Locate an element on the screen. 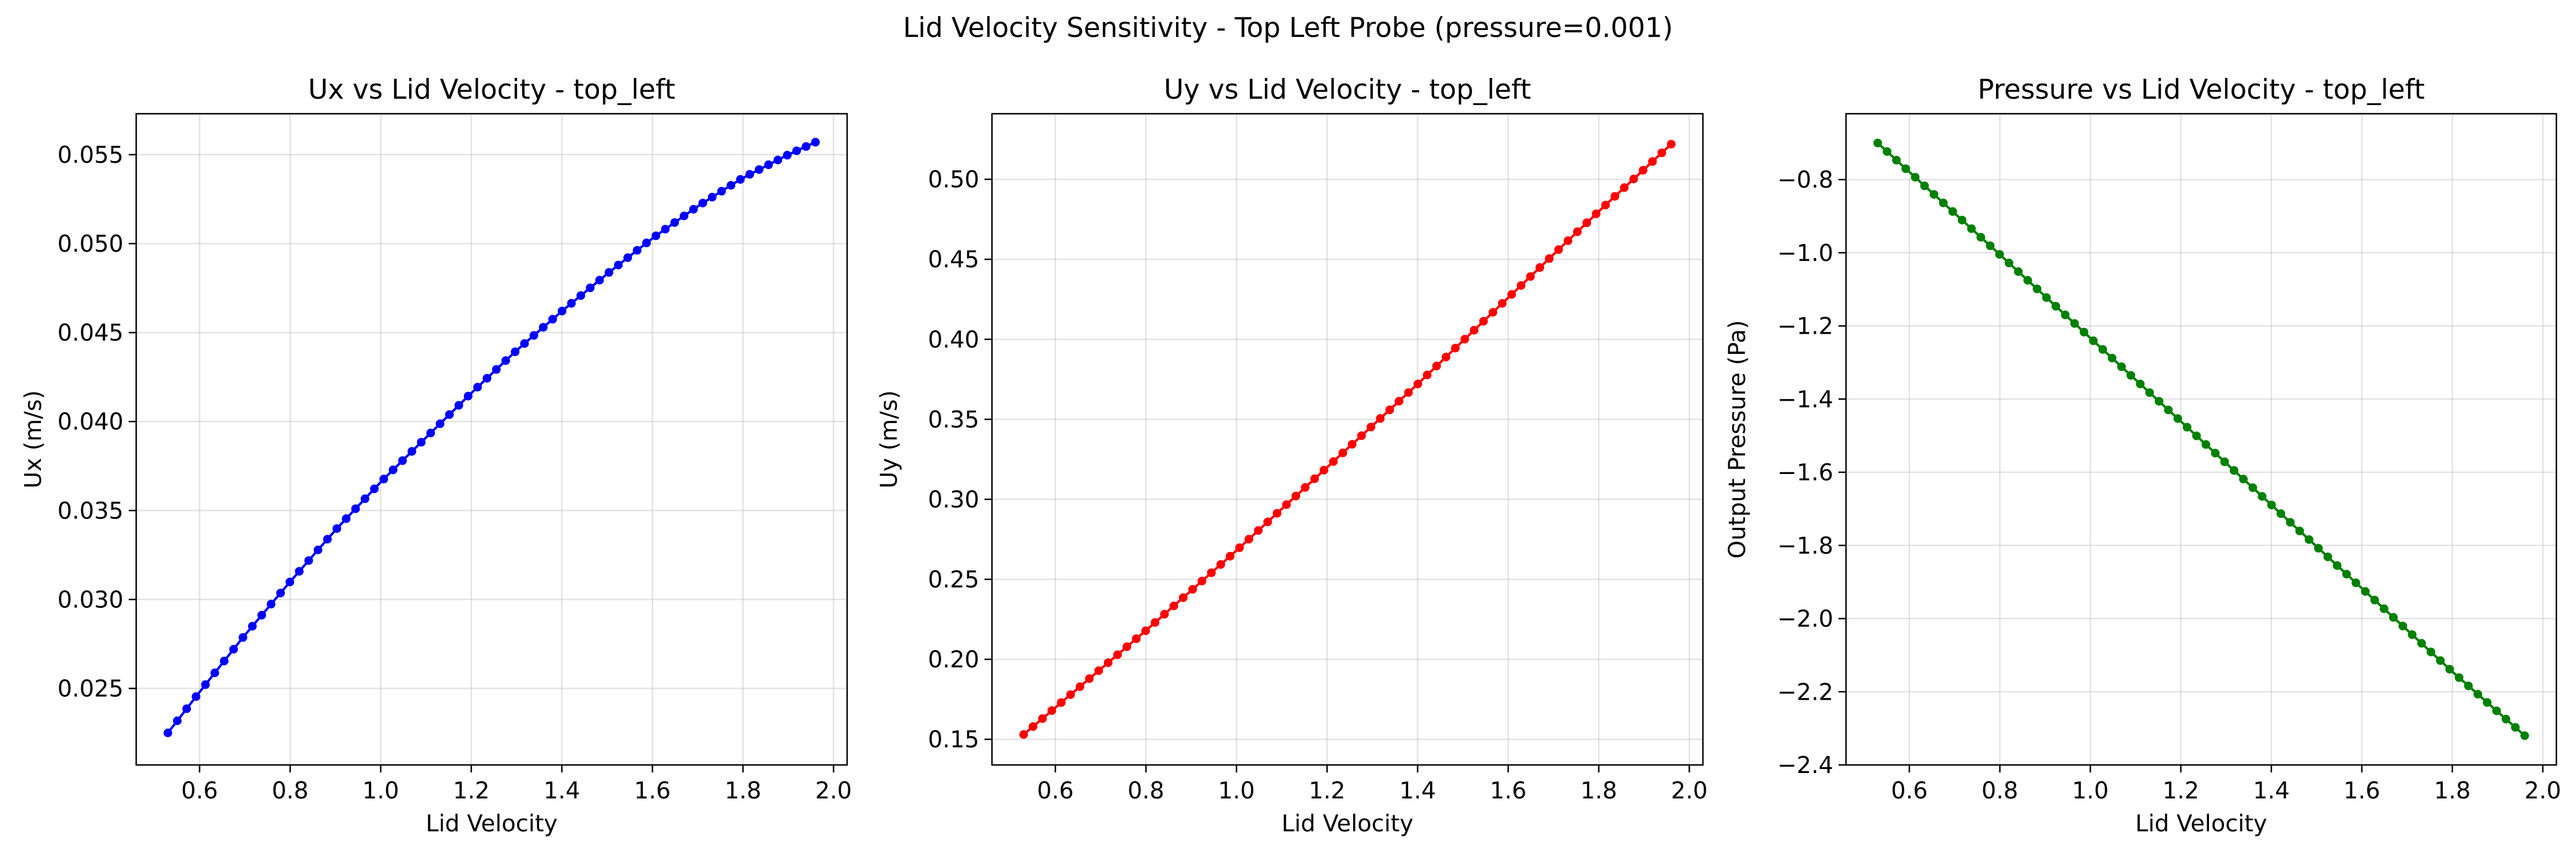  y-tick-label: 0.040 is located at coordinates (90, 422).